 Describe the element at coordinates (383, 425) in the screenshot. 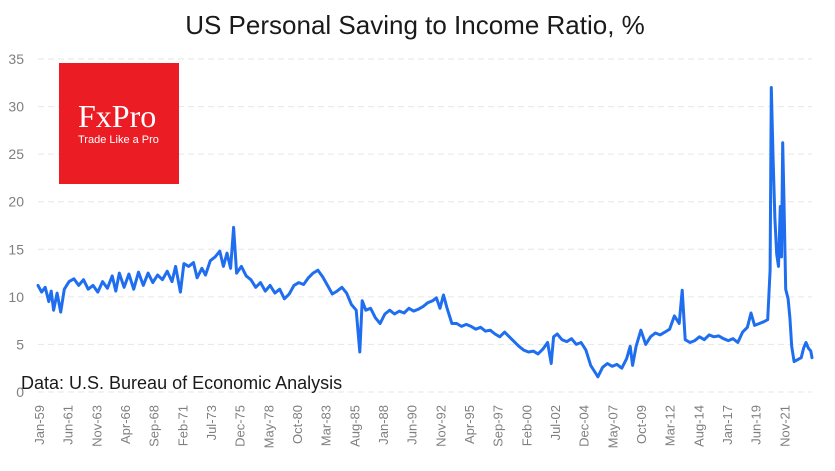

I see `x-tick-label: Jan-88` at that location.